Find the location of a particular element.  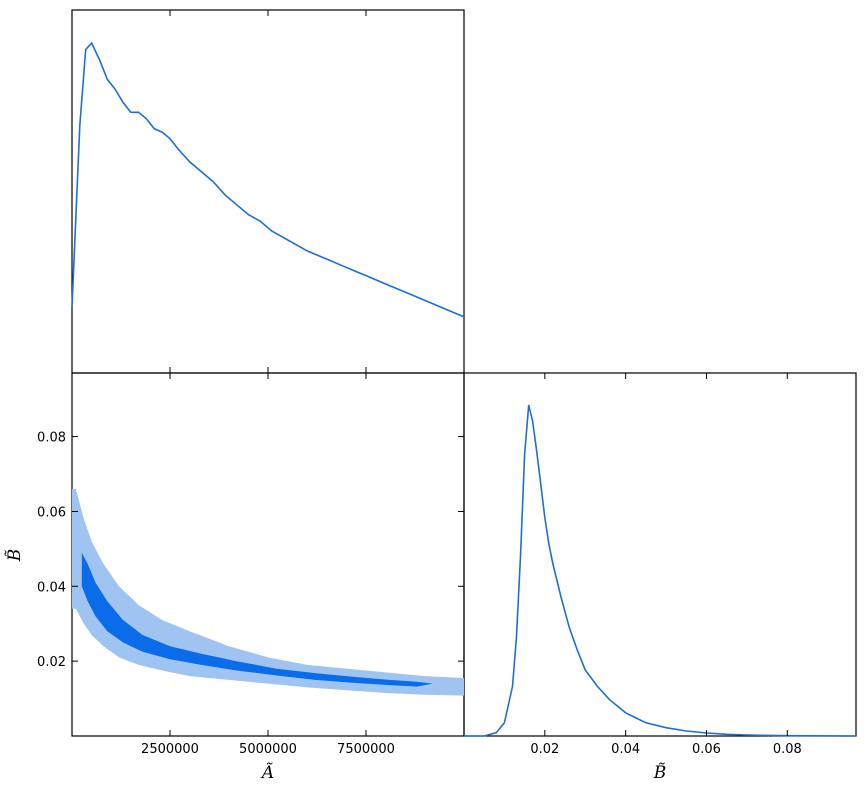

y-tick-label-joint: 0.06 is located at coordinates (51, 512).